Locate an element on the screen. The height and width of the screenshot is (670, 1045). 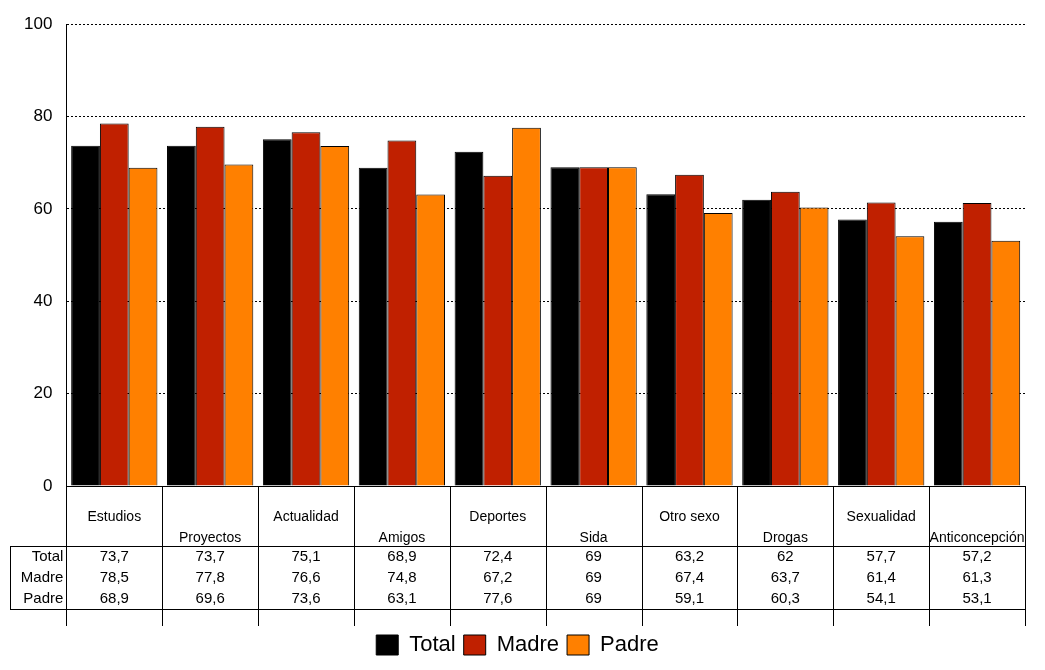
y-tick-label: 100 is located at coordinates (38, 23).